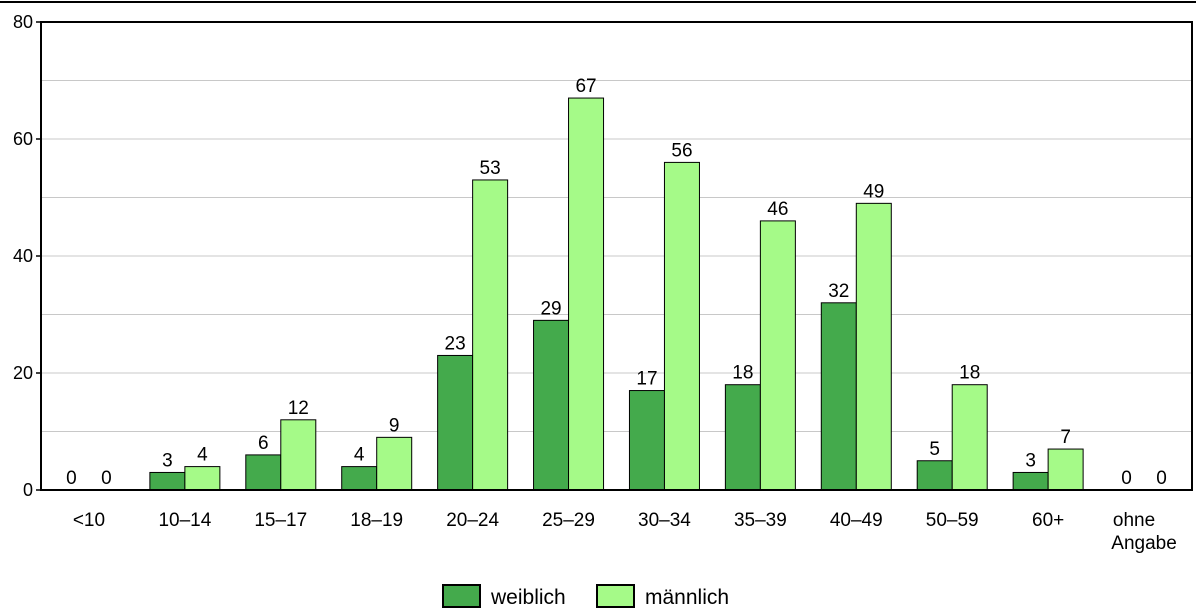 The width and height of the screenshot is (1196, 611). Describe the element at coordinates (184, 520) in the screenshot. I see `x-category-label: 10–14` at that location.